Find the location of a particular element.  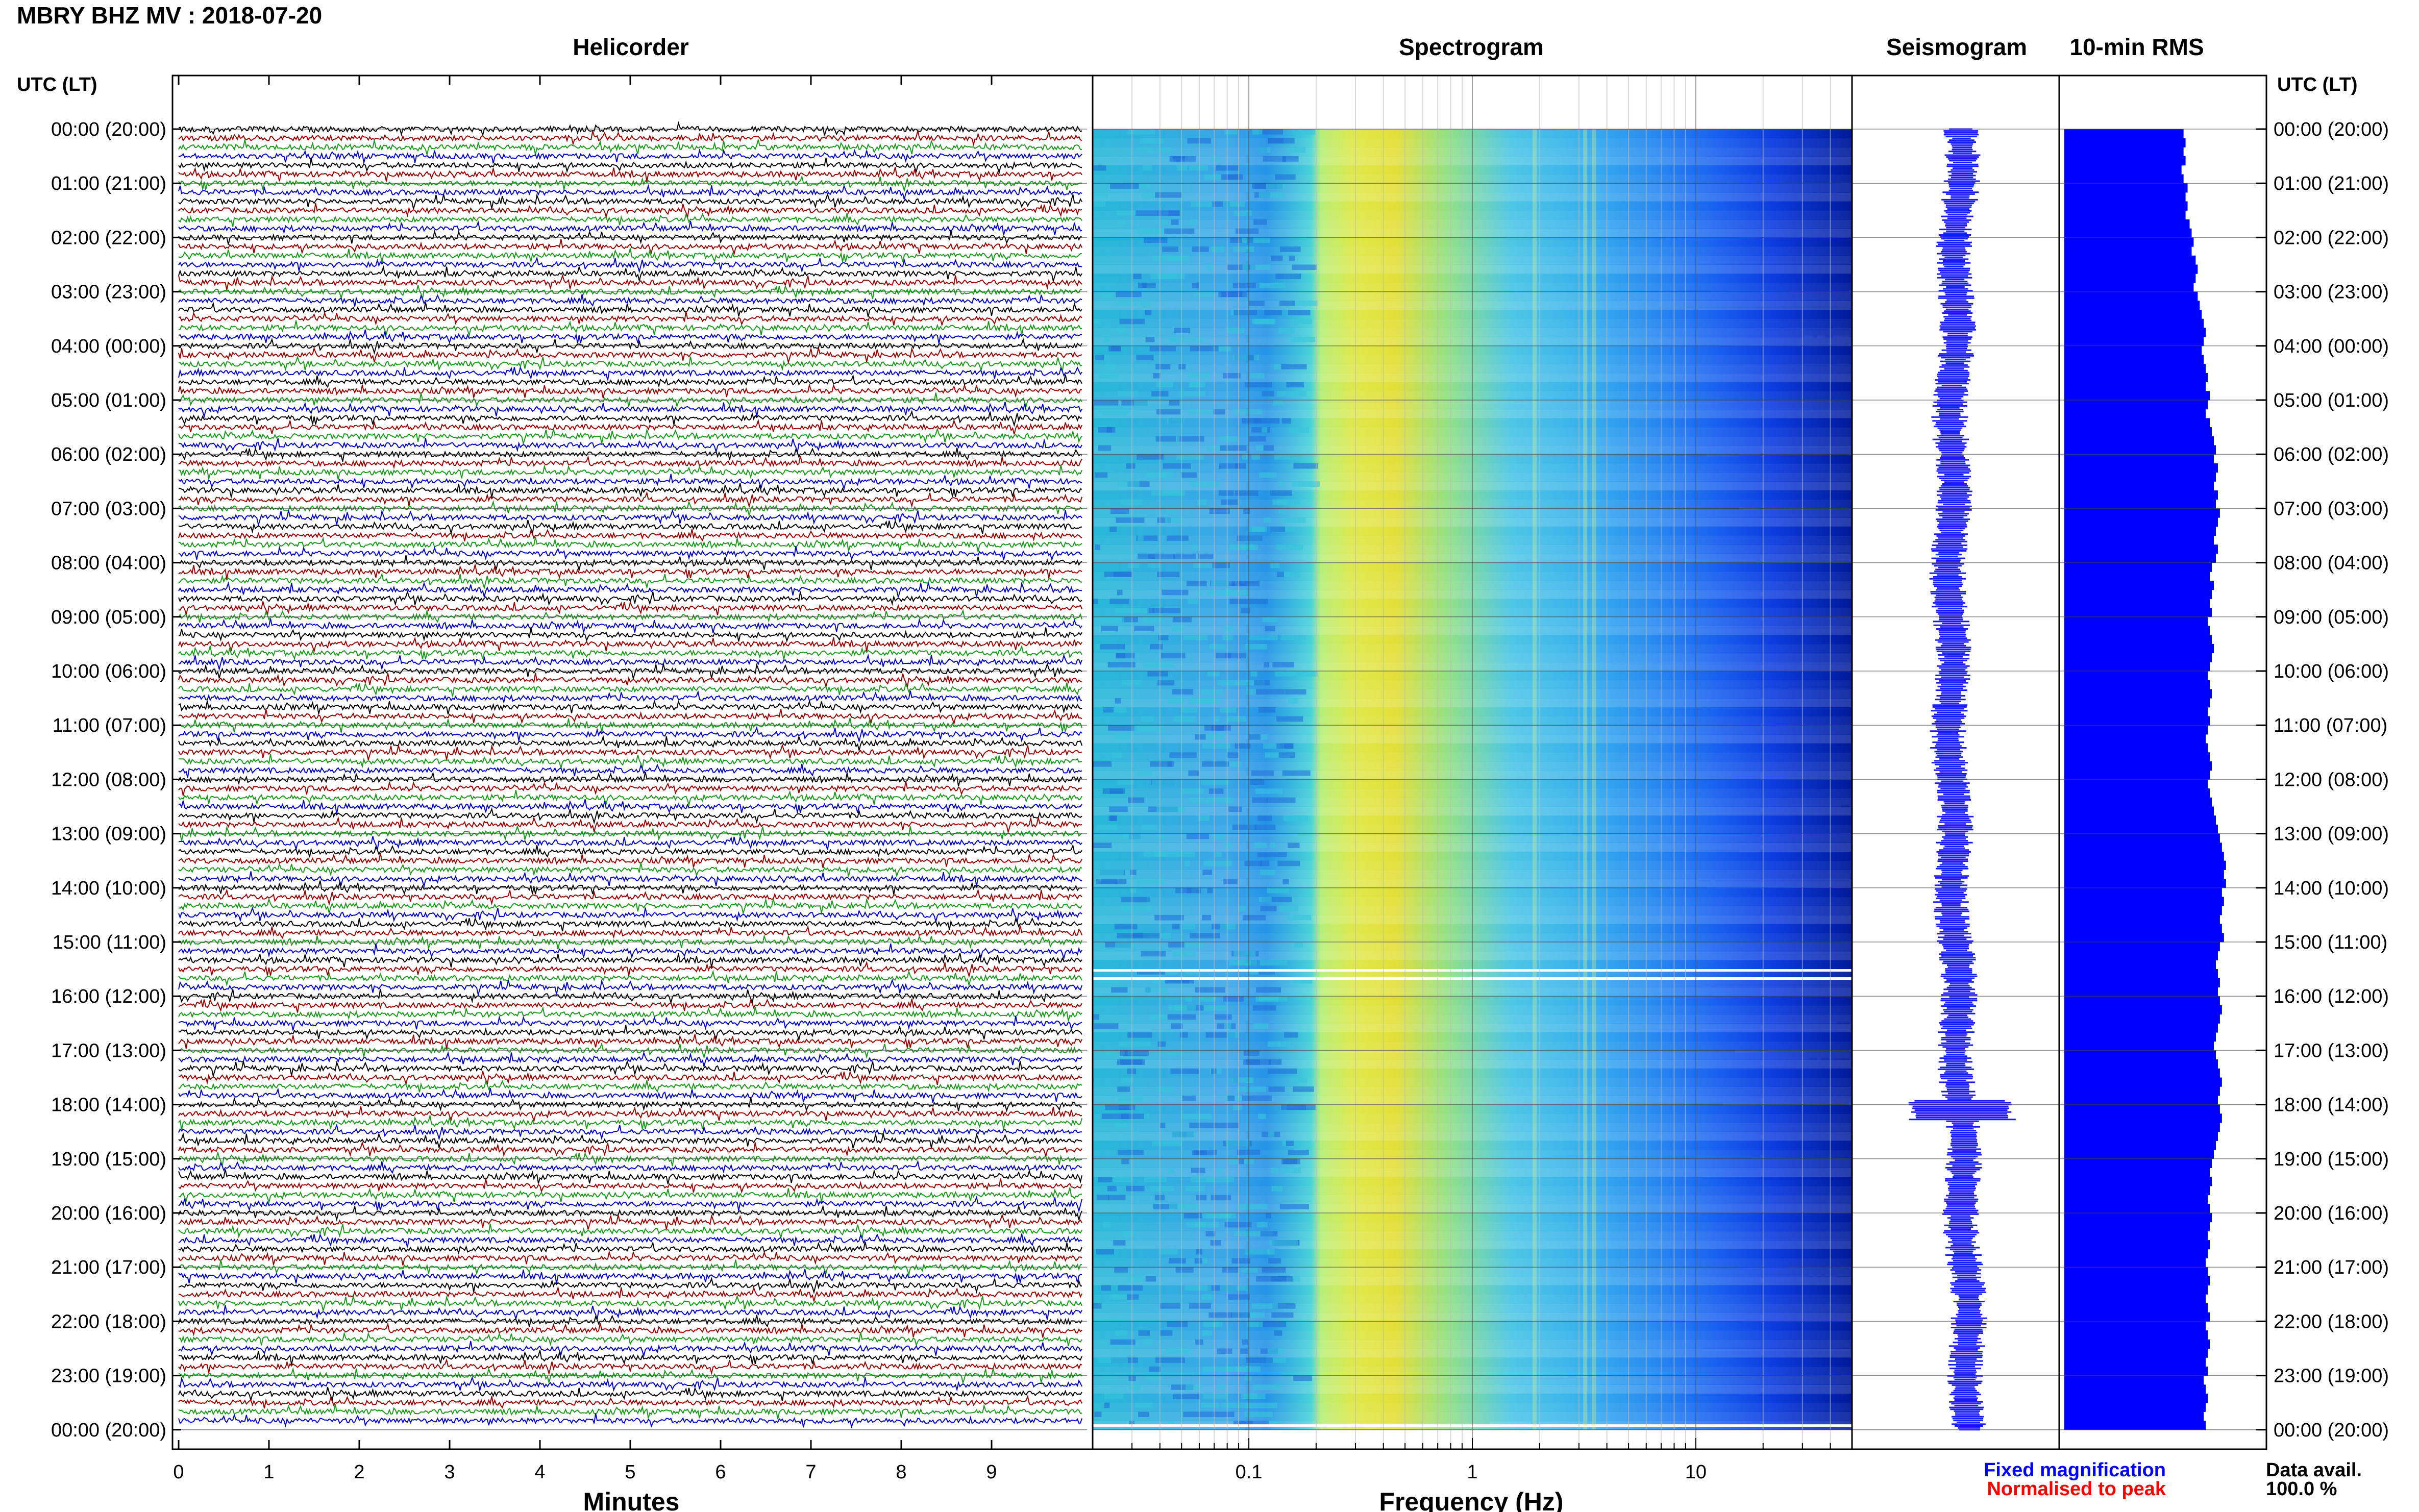

hour-label-right: 06:00 (02:00) is located at coordinates (2331, 454).